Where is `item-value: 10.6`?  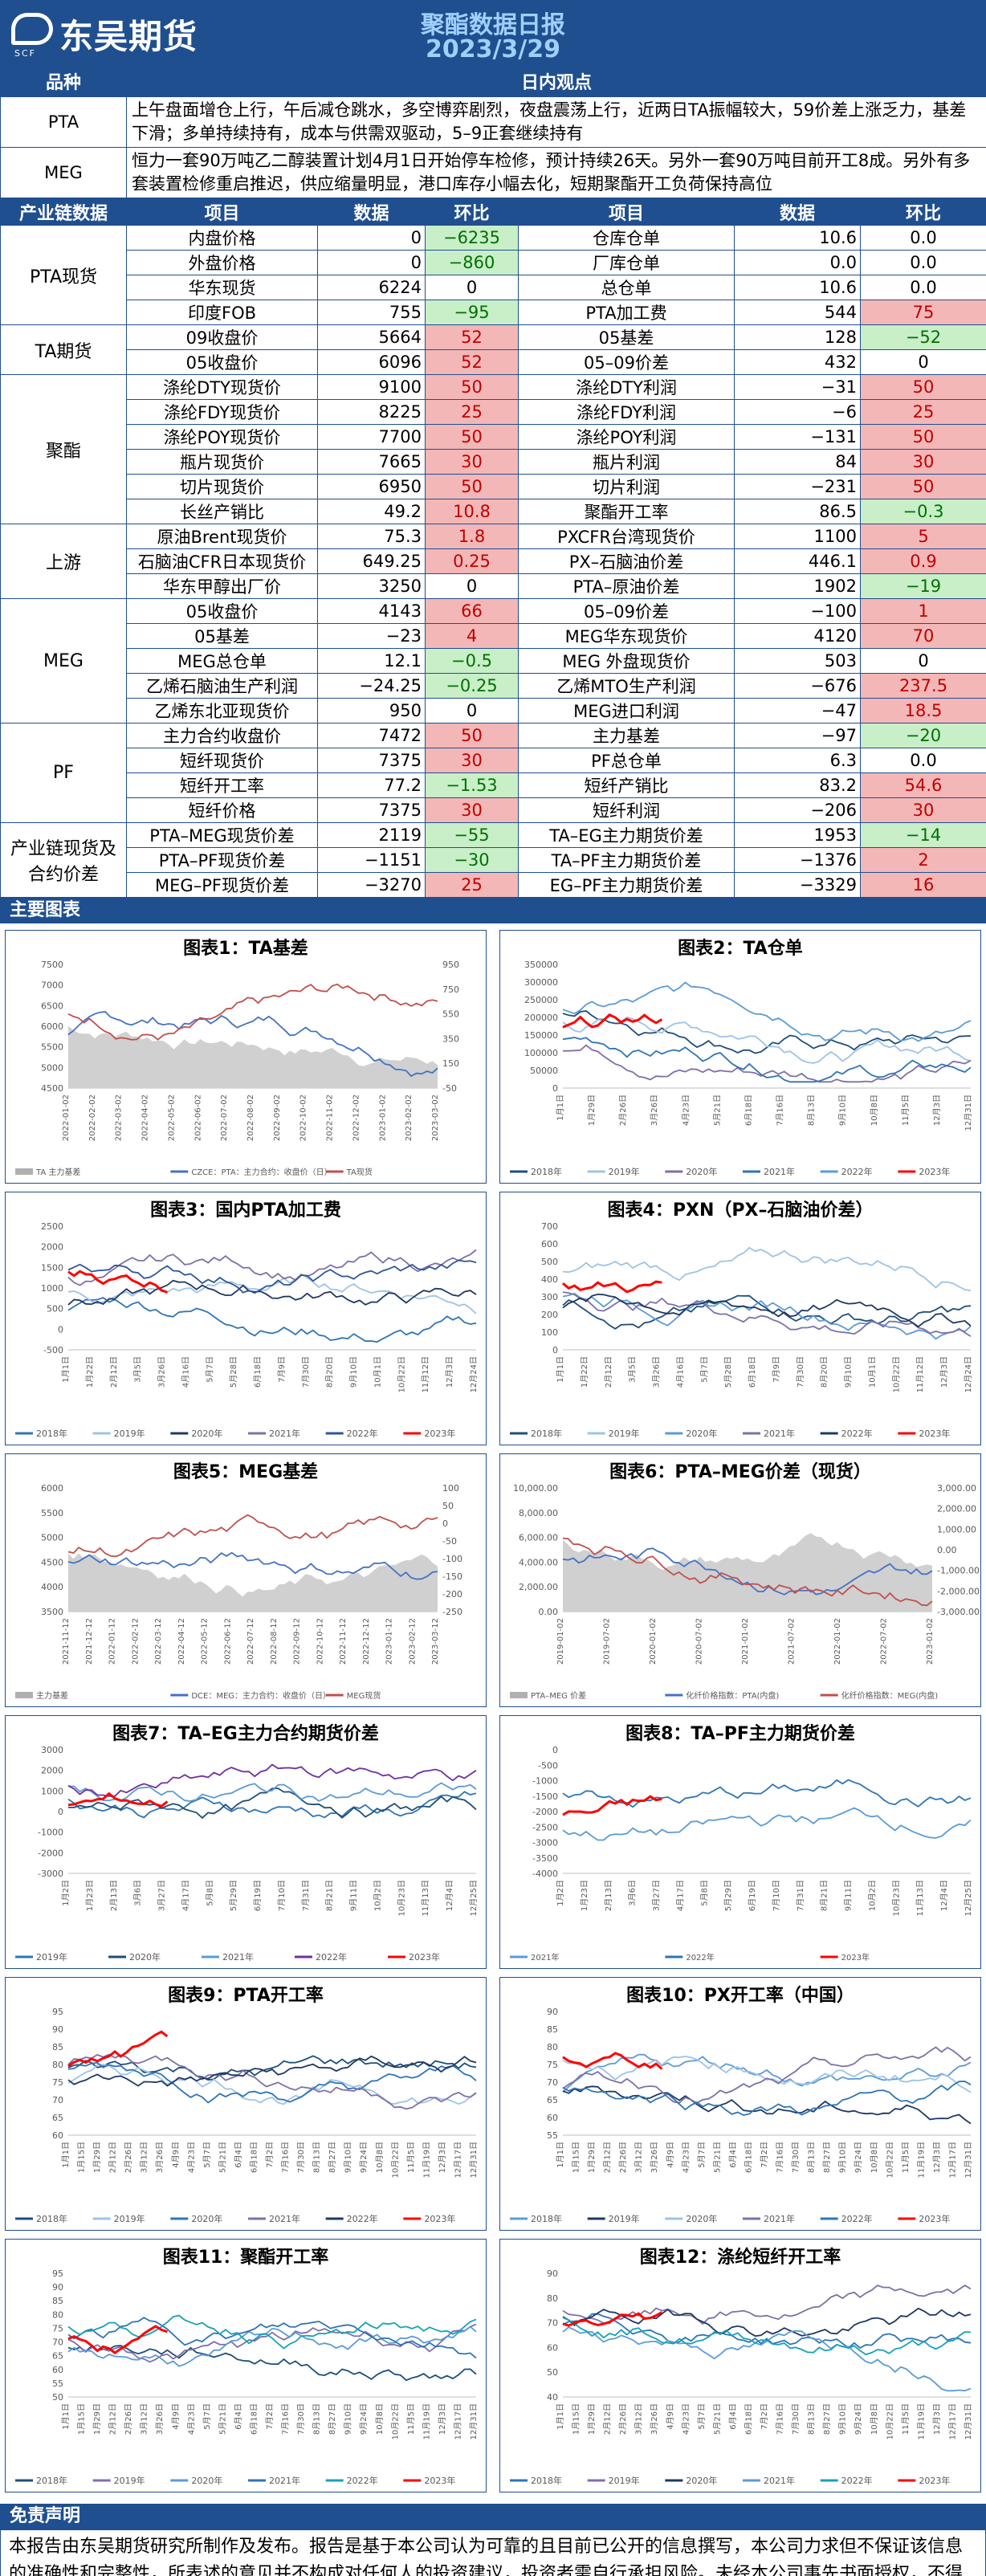 item-value: 10.6 is located at coordinates (797, 287).